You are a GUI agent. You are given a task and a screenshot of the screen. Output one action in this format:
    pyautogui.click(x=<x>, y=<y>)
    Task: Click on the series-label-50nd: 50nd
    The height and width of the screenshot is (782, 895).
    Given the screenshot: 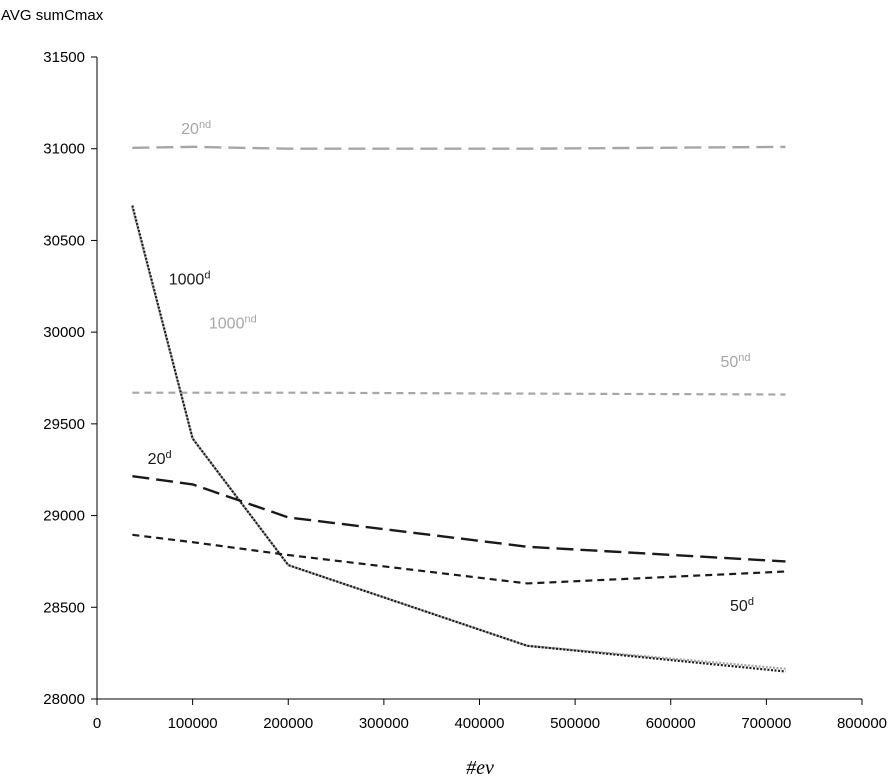 What is the action you would take?
    pyautogui.click(x=735, y=361)
    